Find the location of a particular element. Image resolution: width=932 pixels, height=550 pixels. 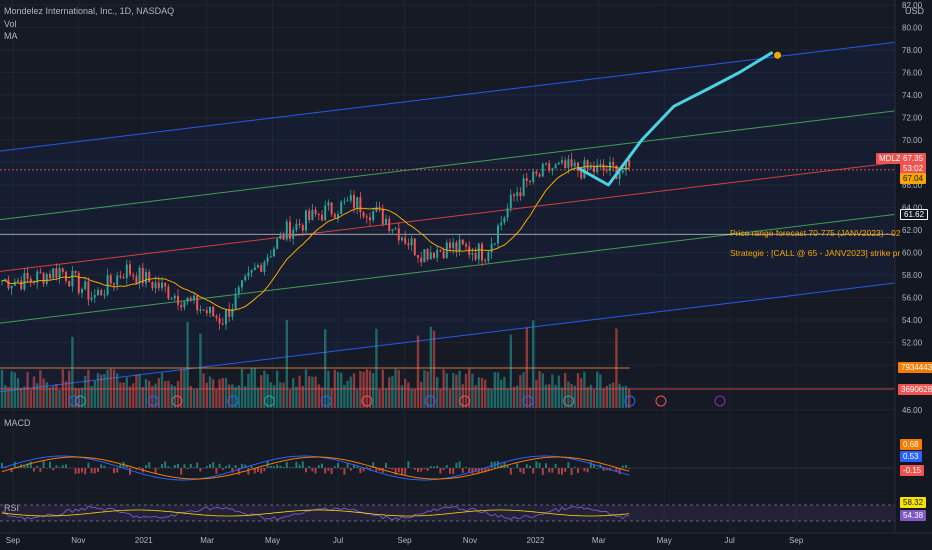

y-tick-label: 54.00 is located at coordinates (912, 320).